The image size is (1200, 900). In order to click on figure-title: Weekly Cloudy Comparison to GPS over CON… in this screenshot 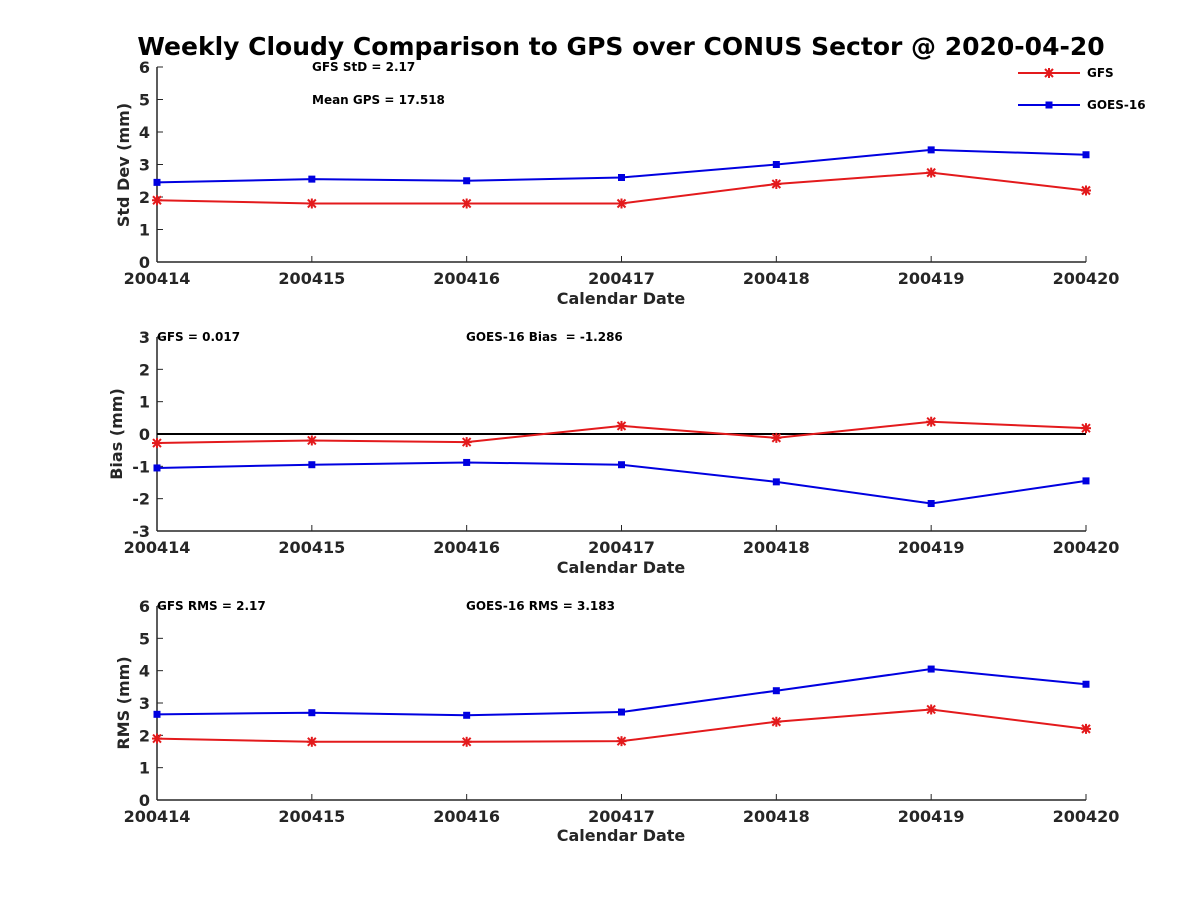, I will do `click(620, 46)`.